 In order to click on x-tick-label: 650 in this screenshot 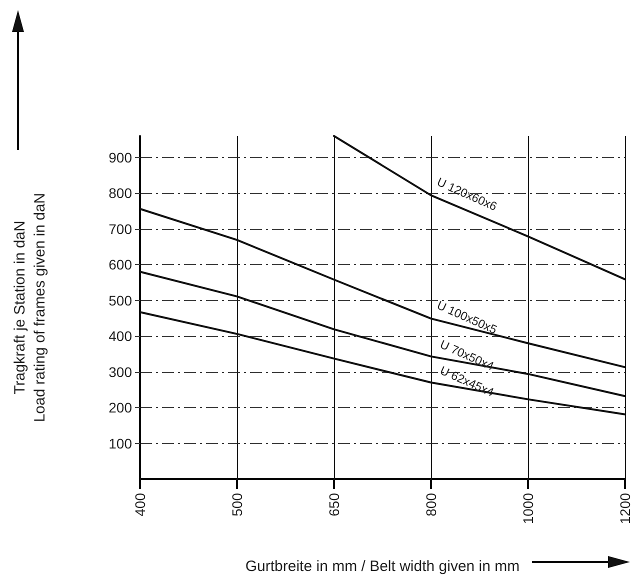, I will do `click(334, 504)`.